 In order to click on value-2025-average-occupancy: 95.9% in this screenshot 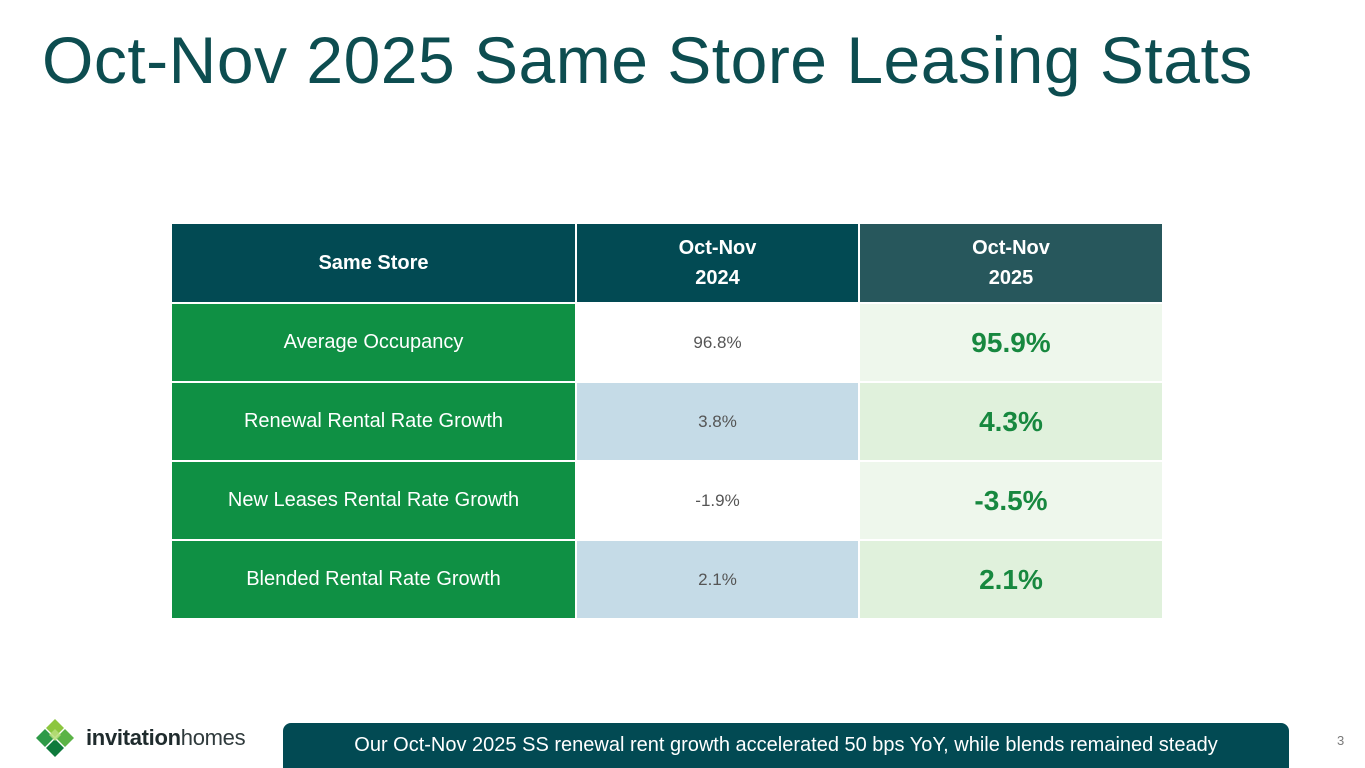, I will do `click(1011, 342)`.